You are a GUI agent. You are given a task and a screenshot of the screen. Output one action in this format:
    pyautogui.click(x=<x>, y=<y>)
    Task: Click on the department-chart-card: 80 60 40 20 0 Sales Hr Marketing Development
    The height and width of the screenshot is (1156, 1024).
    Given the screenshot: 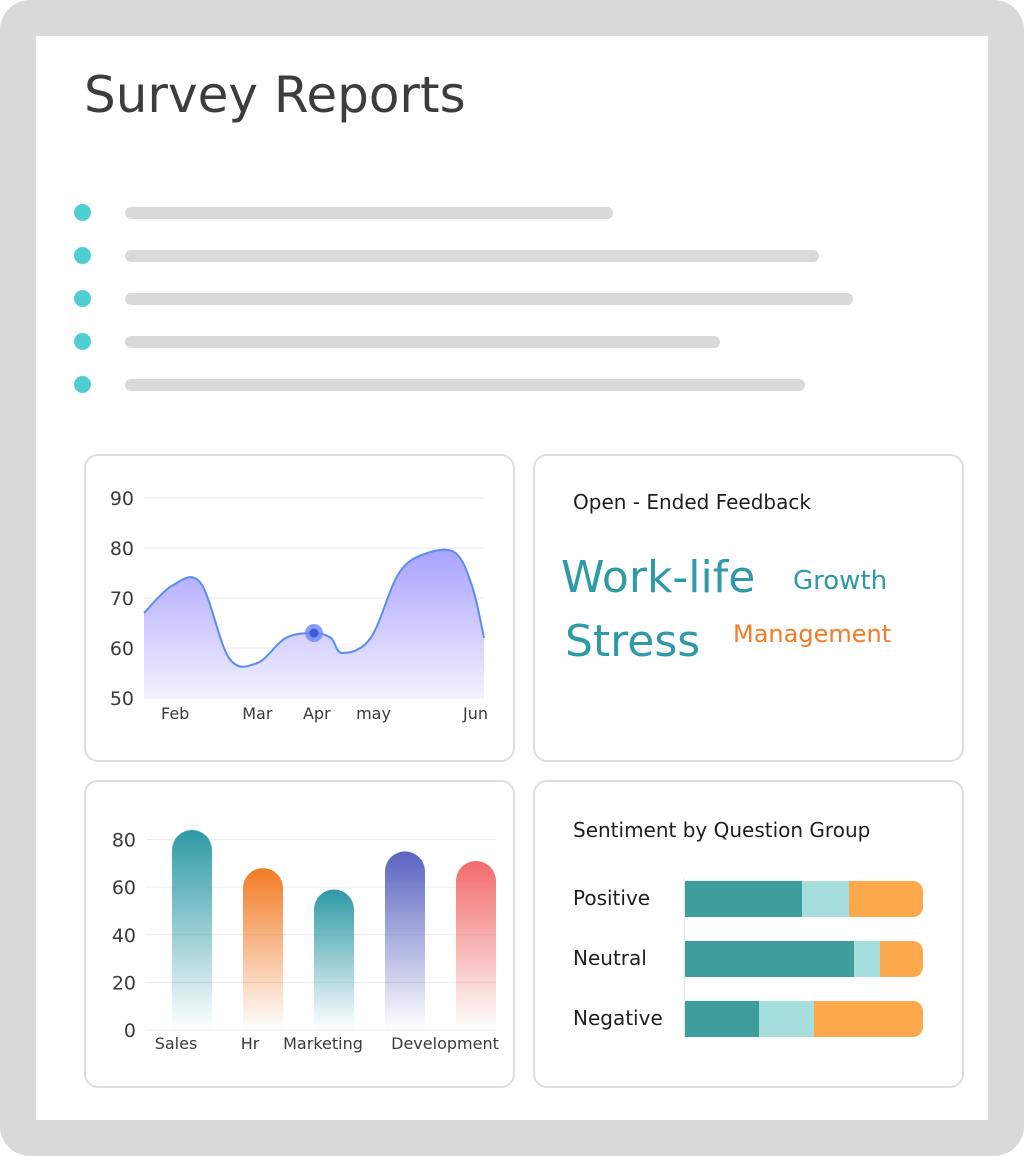 What is the action you would take?
    pyautogui.click(x=299, y=934)
    